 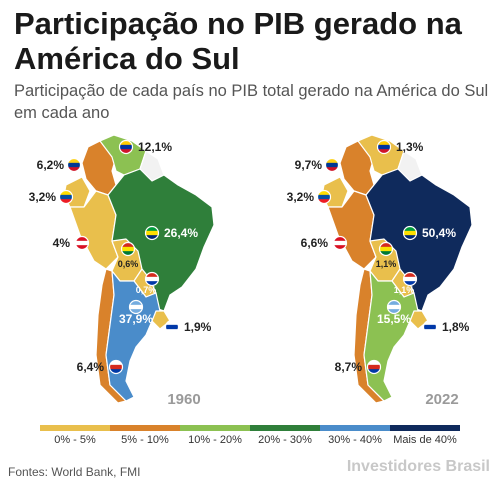 What do you see at coordinates (146, 290) in the screenshot?
I see `share-label-paraguay: 0,7%` at bounding box center [146, 290].